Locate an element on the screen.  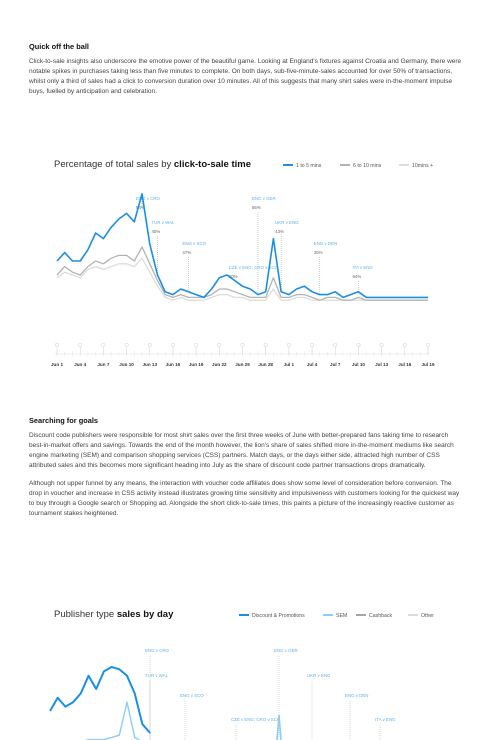
x-tick-label-jun-4: Jun 4 is located at coordinates (80, 364).